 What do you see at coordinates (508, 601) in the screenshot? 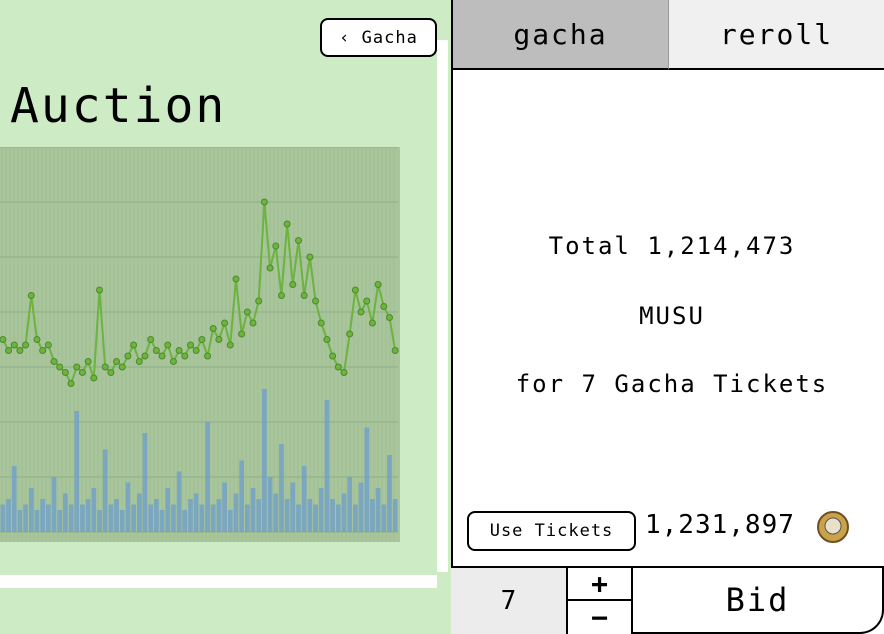
I see `quantity: 7` at bounding box center [508, 601].